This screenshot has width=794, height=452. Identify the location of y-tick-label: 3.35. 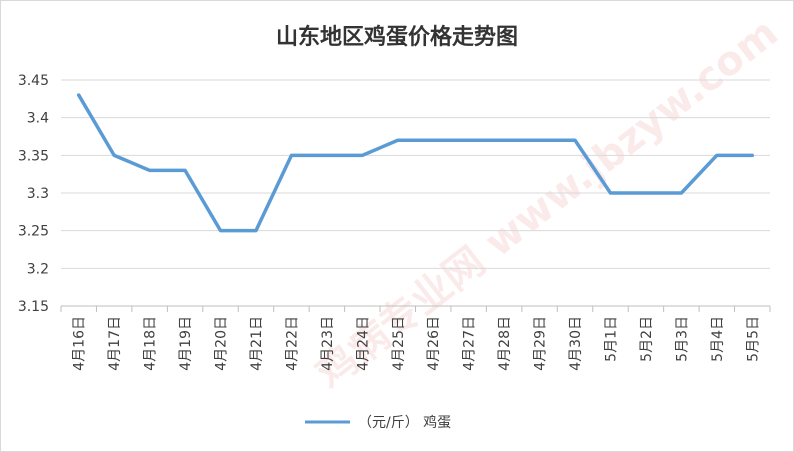
(33, 156).